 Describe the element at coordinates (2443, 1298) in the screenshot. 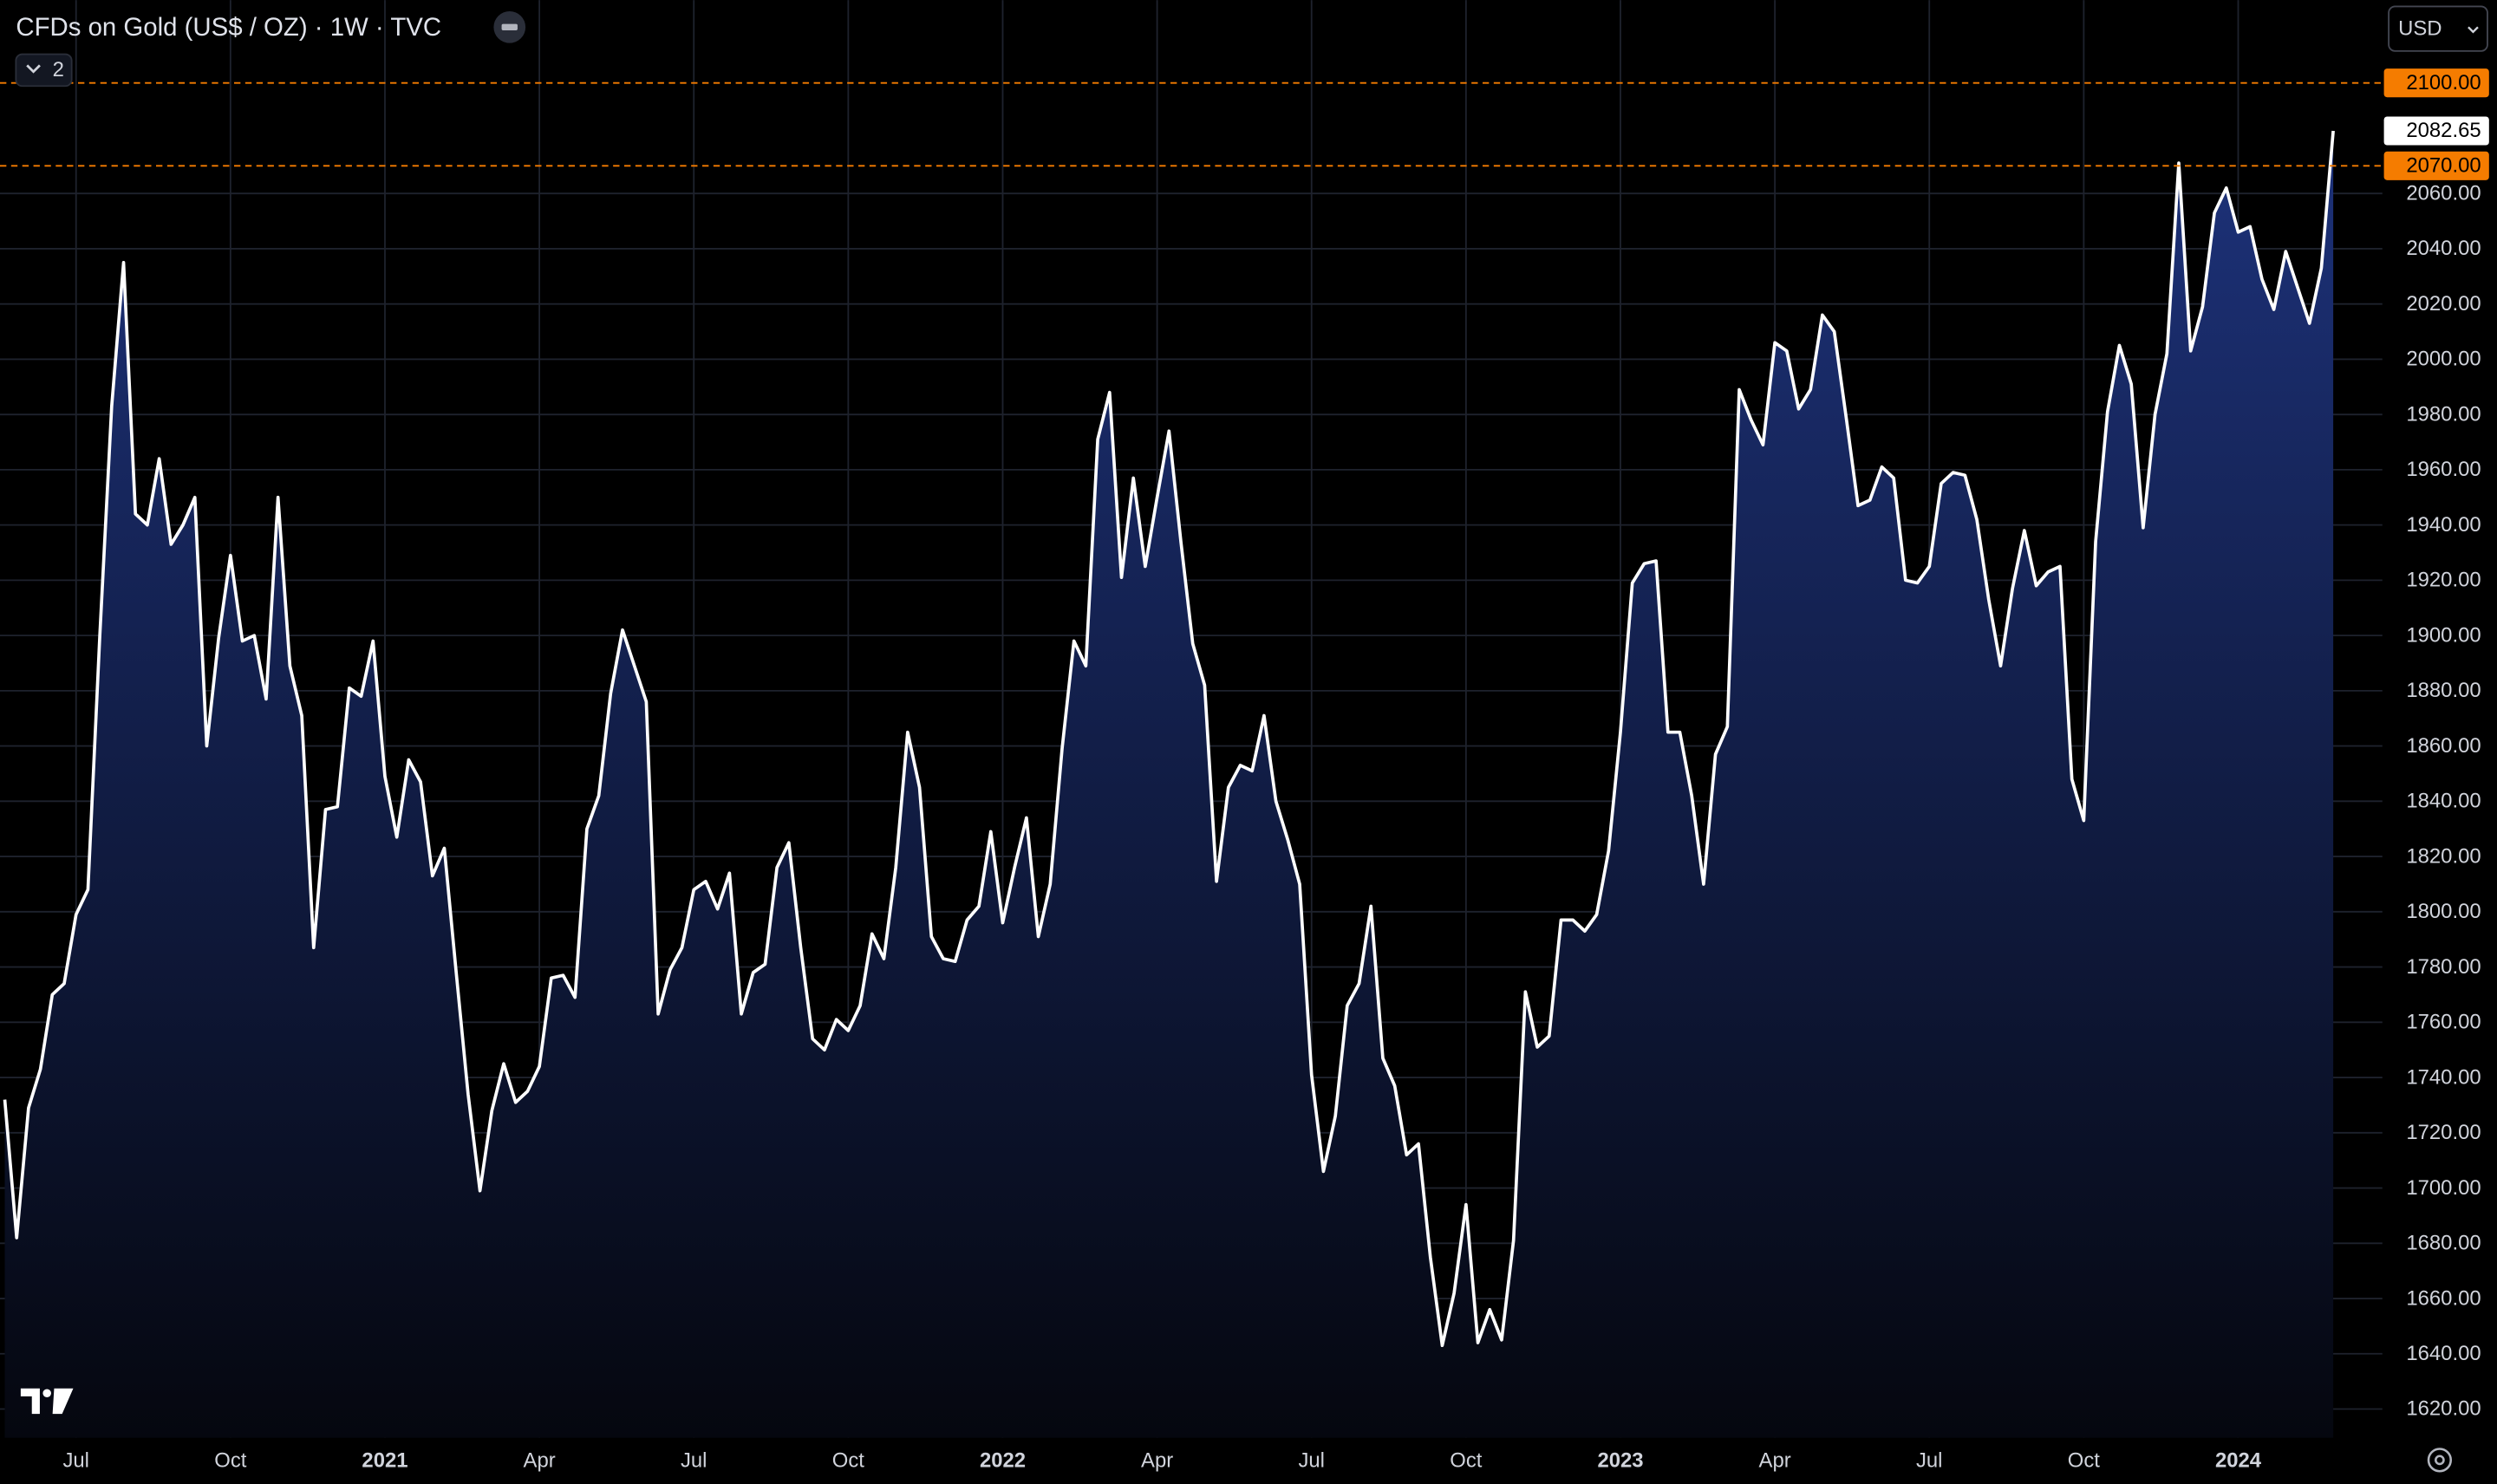

I see `y-tick-label: 1660.00` at that location.